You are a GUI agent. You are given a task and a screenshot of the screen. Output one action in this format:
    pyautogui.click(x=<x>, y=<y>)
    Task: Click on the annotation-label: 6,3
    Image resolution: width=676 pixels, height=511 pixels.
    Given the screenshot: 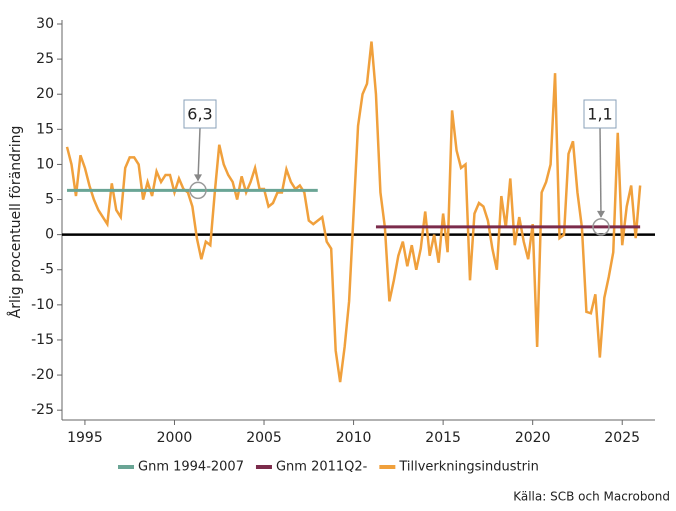 What is the action you would take?
    pyautogui.click(x=199, y=114)
    